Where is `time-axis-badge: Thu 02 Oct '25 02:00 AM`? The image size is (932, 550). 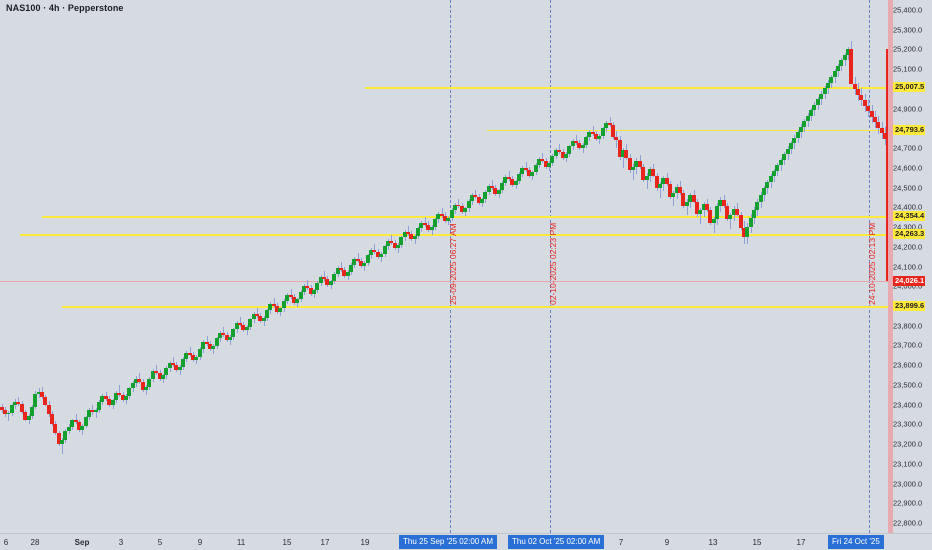
time-axis-badge: Thu 02 Oct '25 02:00 AM is located at coordinates (556, 542).